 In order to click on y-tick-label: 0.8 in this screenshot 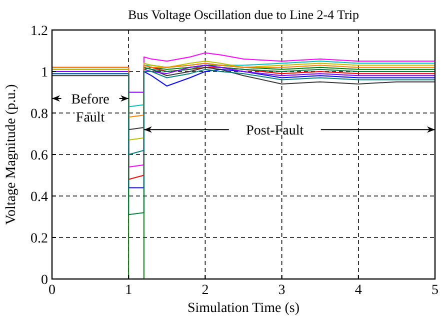, I will do `click(39, 114)`.